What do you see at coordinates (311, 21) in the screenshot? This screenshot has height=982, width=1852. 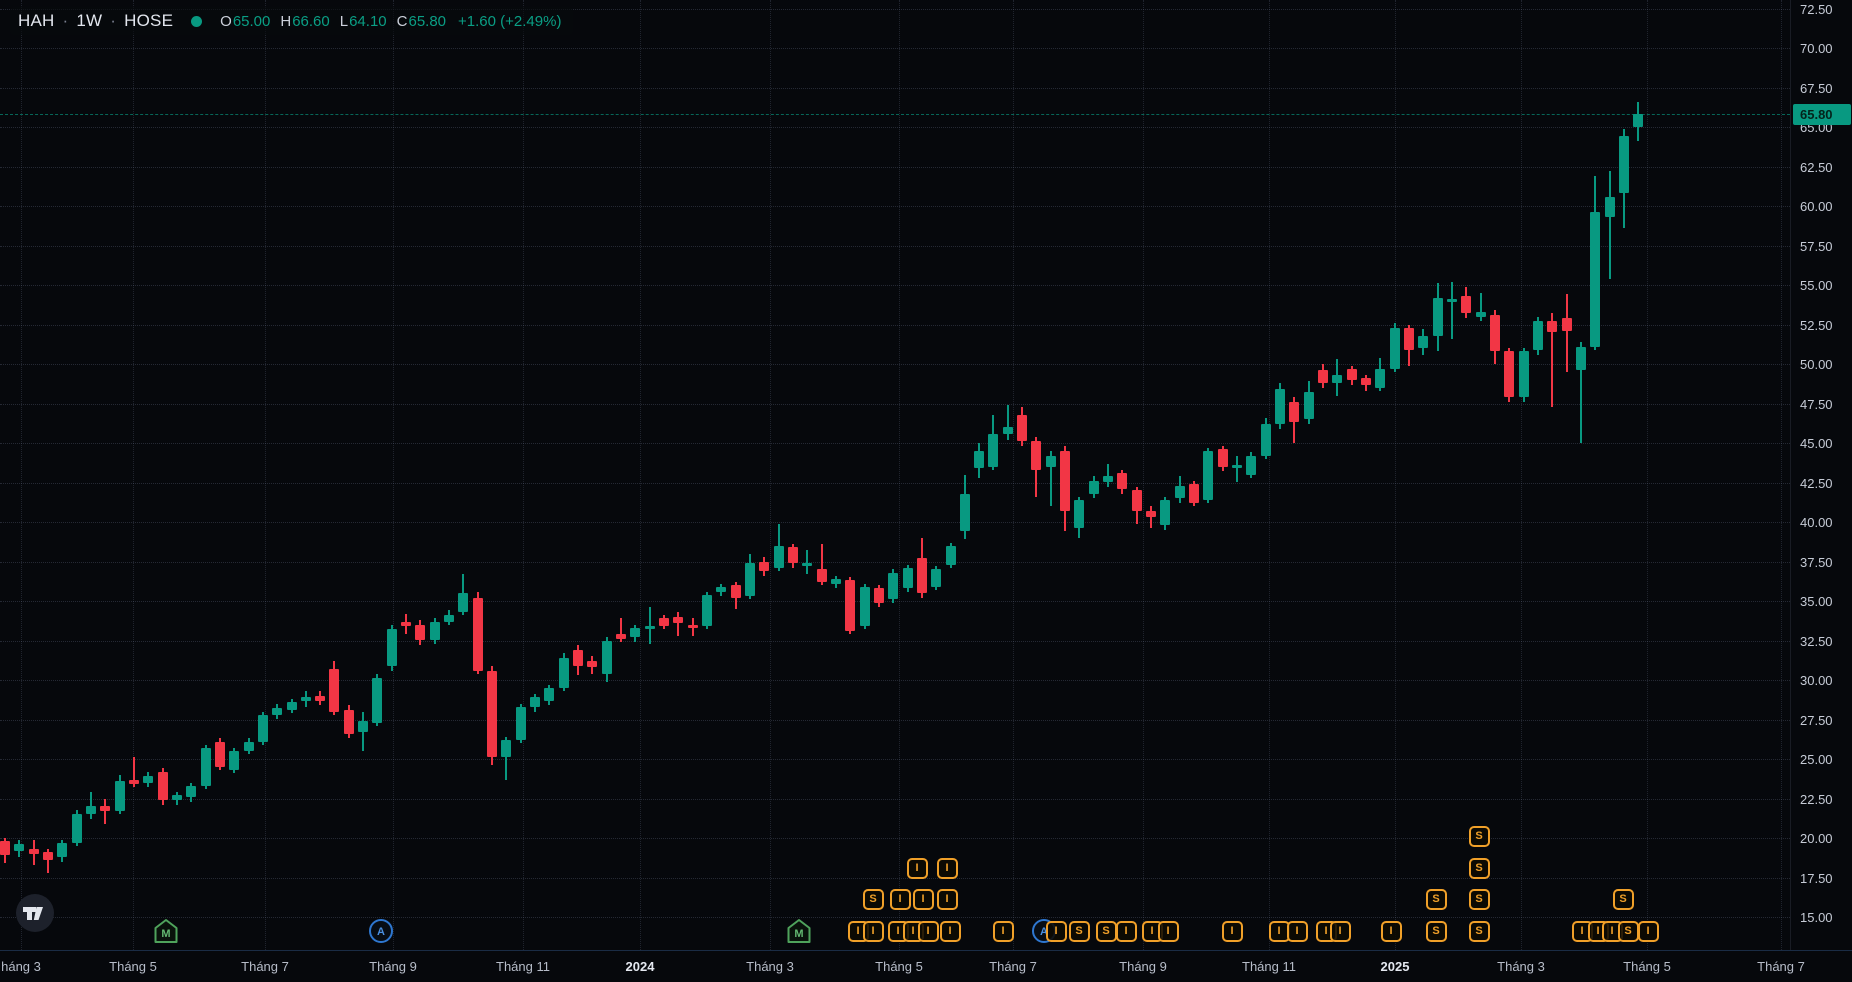 I see `high-value: 66.60` at bounding box center [311, 21].